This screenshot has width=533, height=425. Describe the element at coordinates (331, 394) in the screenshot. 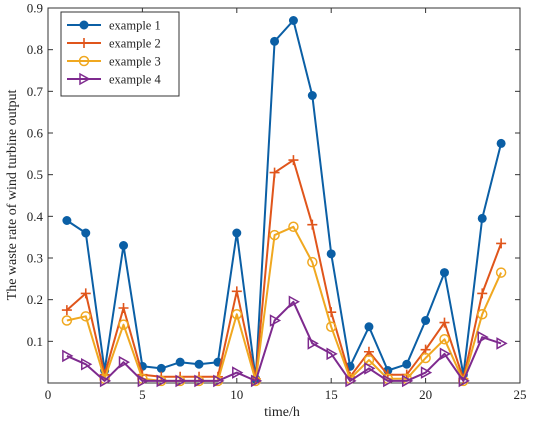

I see `x-tick-label: 15` at that location.